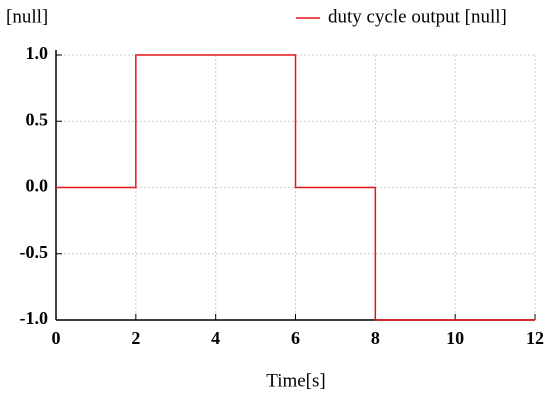  Describe the element at coordinates (135, 338) in the screenshot. I see `x-tick-label: 2` at that location.